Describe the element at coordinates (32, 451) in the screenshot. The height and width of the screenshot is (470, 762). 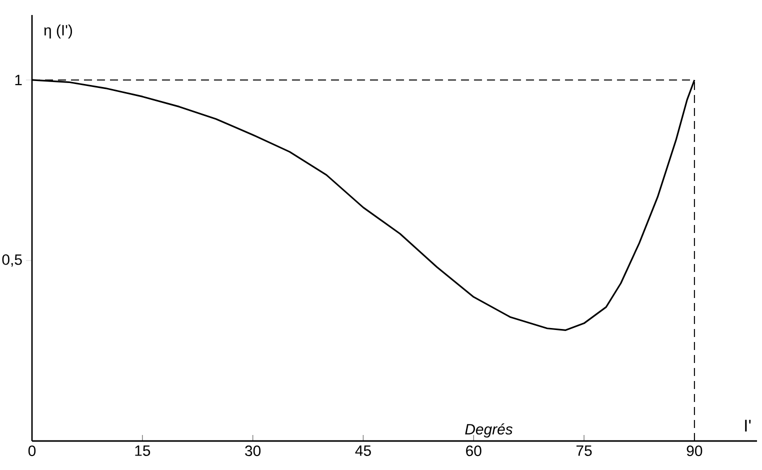
I see `x-tick-label: 0` at that location.